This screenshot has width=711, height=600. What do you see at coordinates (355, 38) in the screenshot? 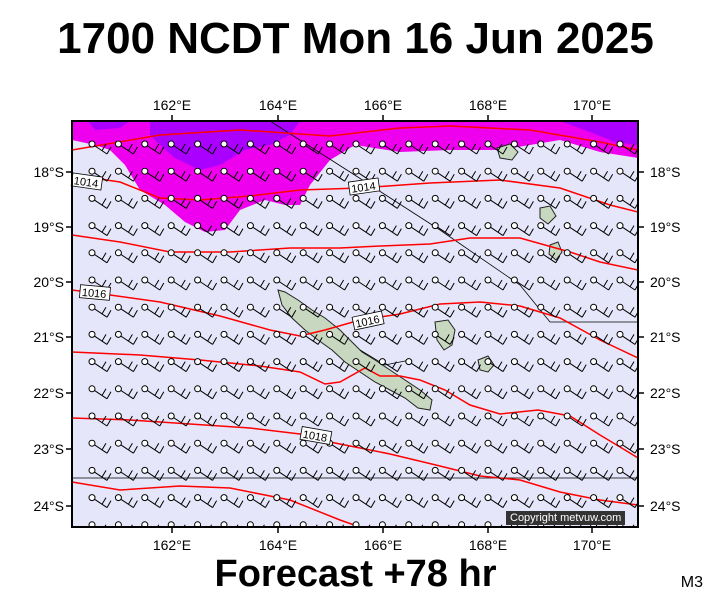
I see `map-title: 1700 NCDT Mon 16 Jun 2025` at bounding box center [355, 38].